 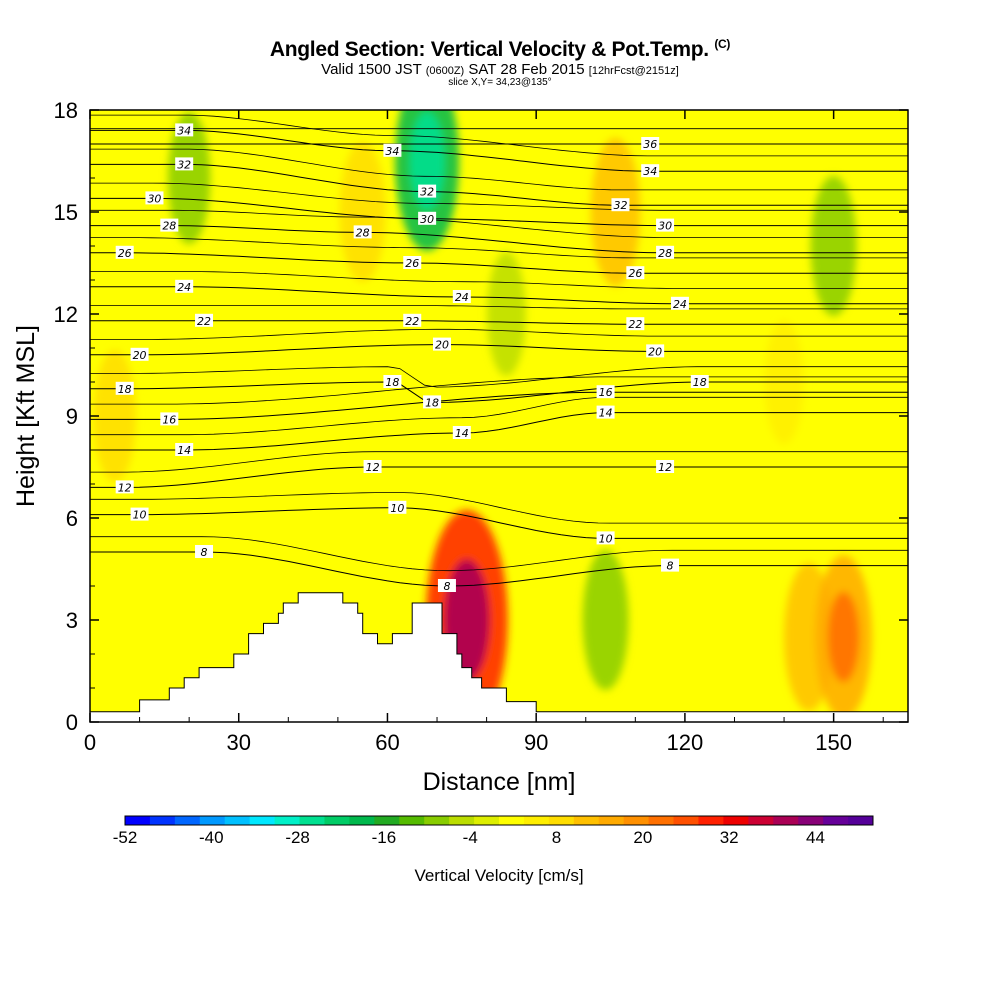 I want to click on colorbar-tick-label: 32, so click(x=729, y=837).